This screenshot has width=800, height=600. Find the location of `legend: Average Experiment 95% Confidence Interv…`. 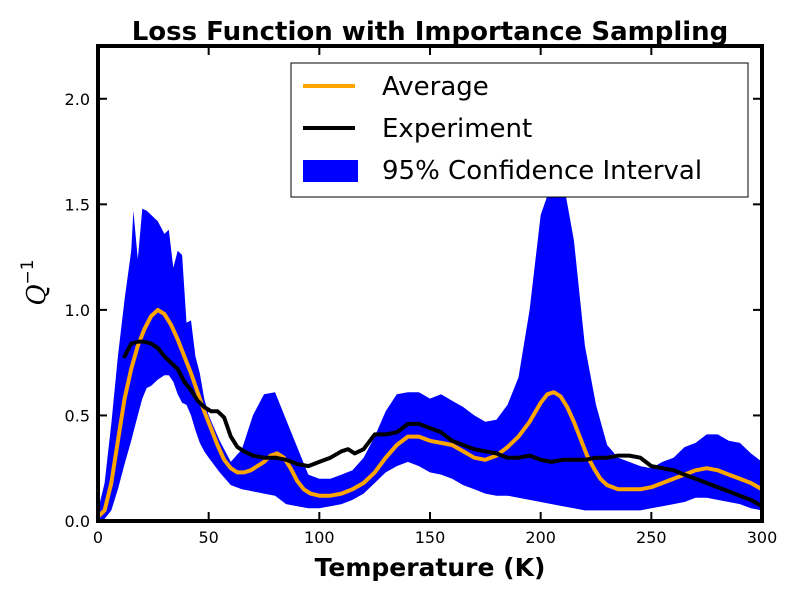

legend: Average Experiment 95% Confidence Interv… is located at coordinates (519, 130).